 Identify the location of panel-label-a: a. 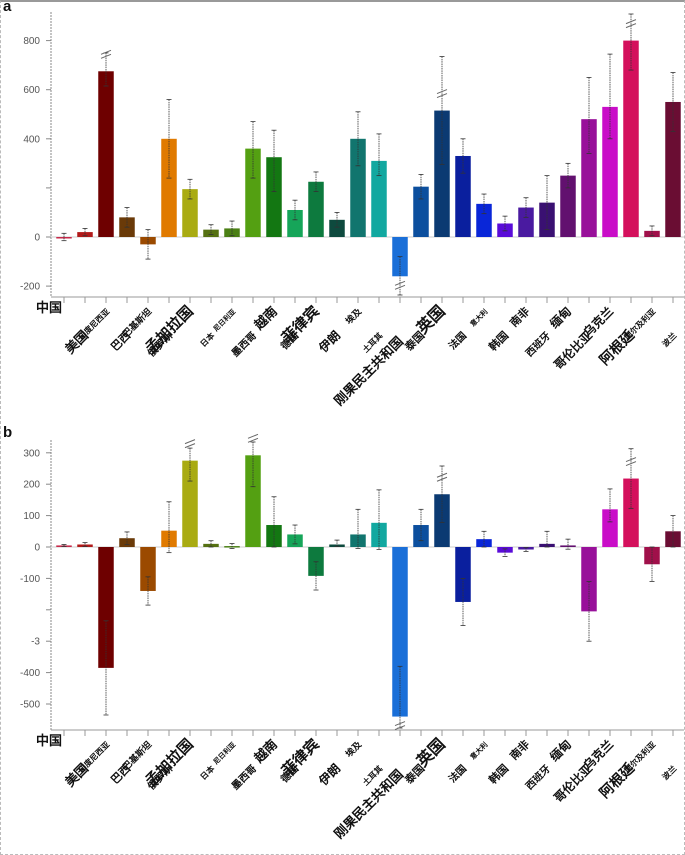
(7, 7).